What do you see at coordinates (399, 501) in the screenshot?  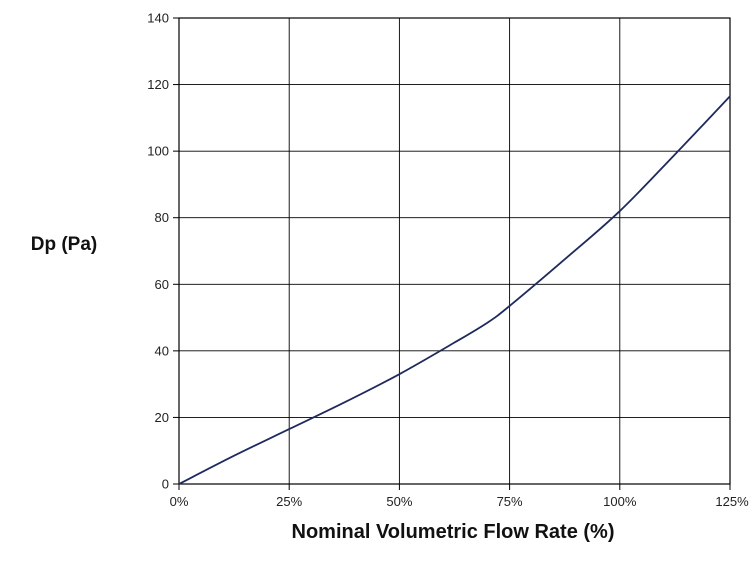 I see `x-tick-label: 50%` at bounding box center [399, 501].